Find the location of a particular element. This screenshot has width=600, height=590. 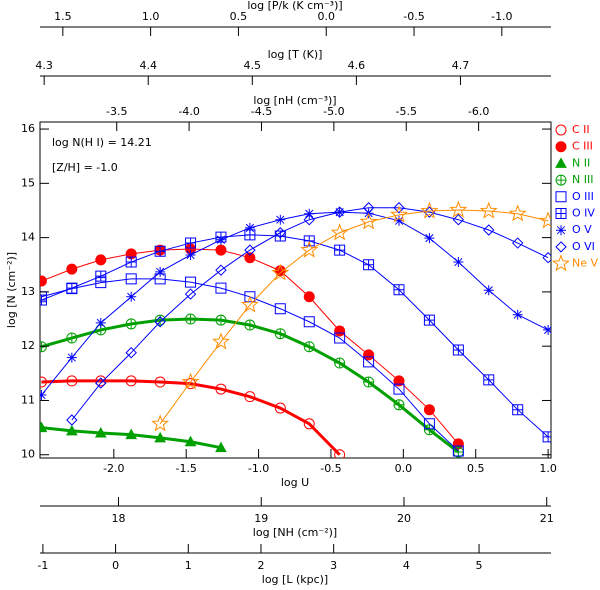

secondary-x-tick-label: -1.0 is located at coordinates (501, 16).